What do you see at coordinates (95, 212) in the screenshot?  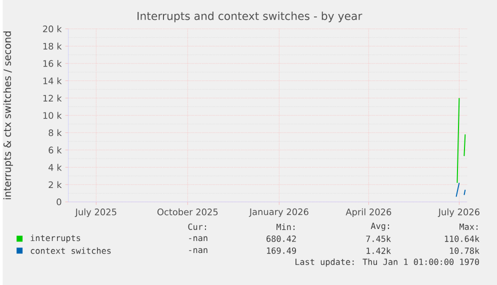 I see `x-tick-label: July 2025` at bounding box center [95, 212].